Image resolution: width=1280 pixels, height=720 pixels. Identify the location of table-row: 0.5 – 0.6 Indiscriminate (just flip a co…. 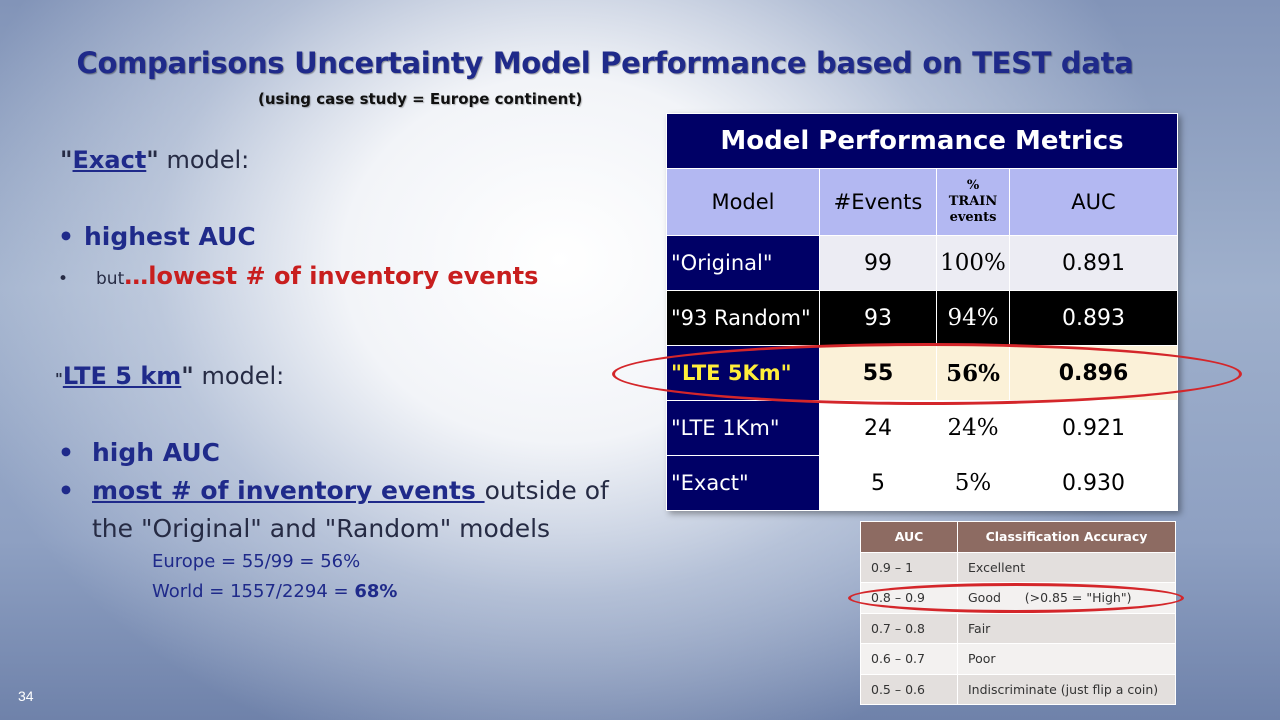
(1018, 689).